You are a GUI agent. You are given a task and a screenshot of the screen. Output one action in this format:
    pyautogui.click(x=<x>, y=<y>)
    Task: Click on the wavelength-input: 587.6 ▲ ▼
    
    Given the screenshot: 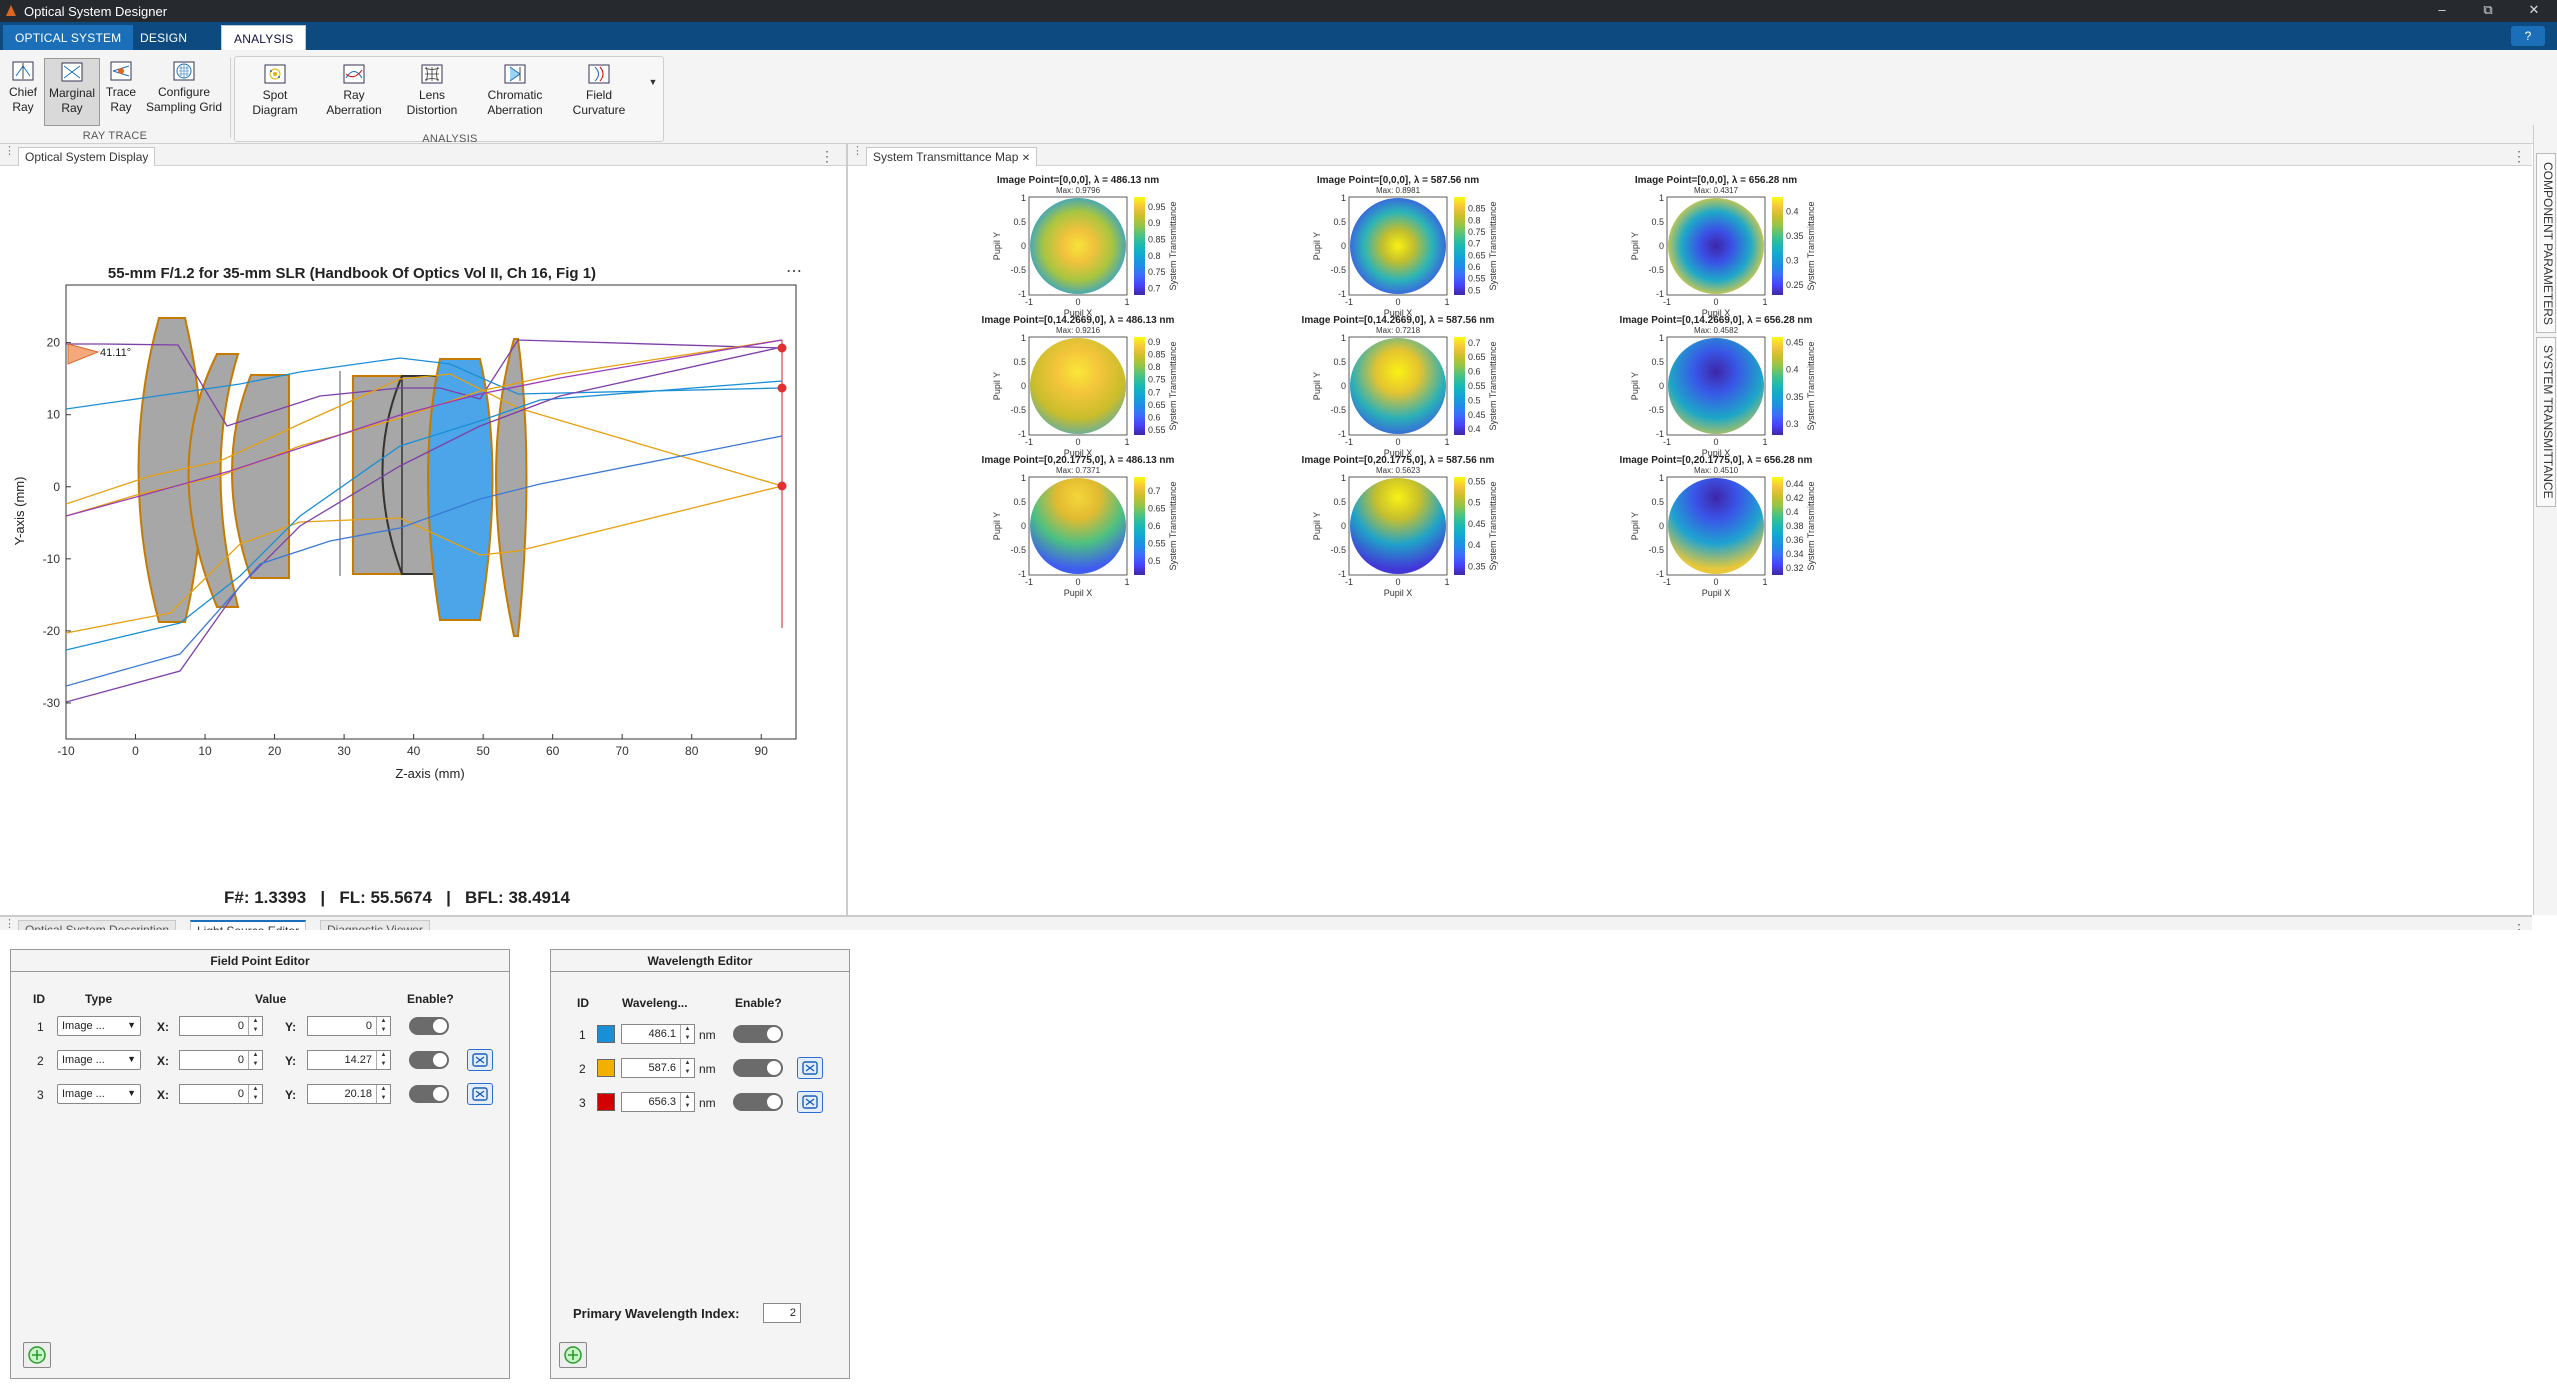 What is the action you would take?
    pyautogui.click(x=658, y=1068)
    